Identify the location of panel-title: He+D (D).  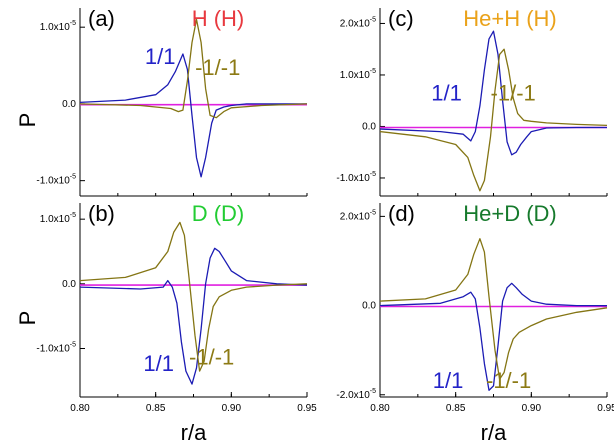
(510, 213).